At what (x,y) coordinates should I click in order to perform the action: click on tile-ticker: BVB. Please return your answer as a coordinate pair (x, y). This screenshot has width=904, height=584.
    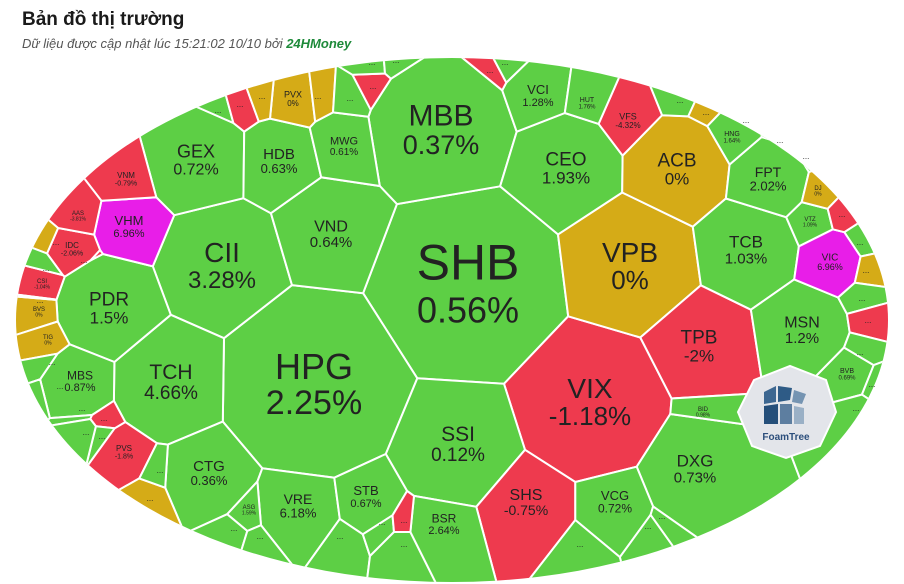
    Looking at the image, I should click on (847, 371).